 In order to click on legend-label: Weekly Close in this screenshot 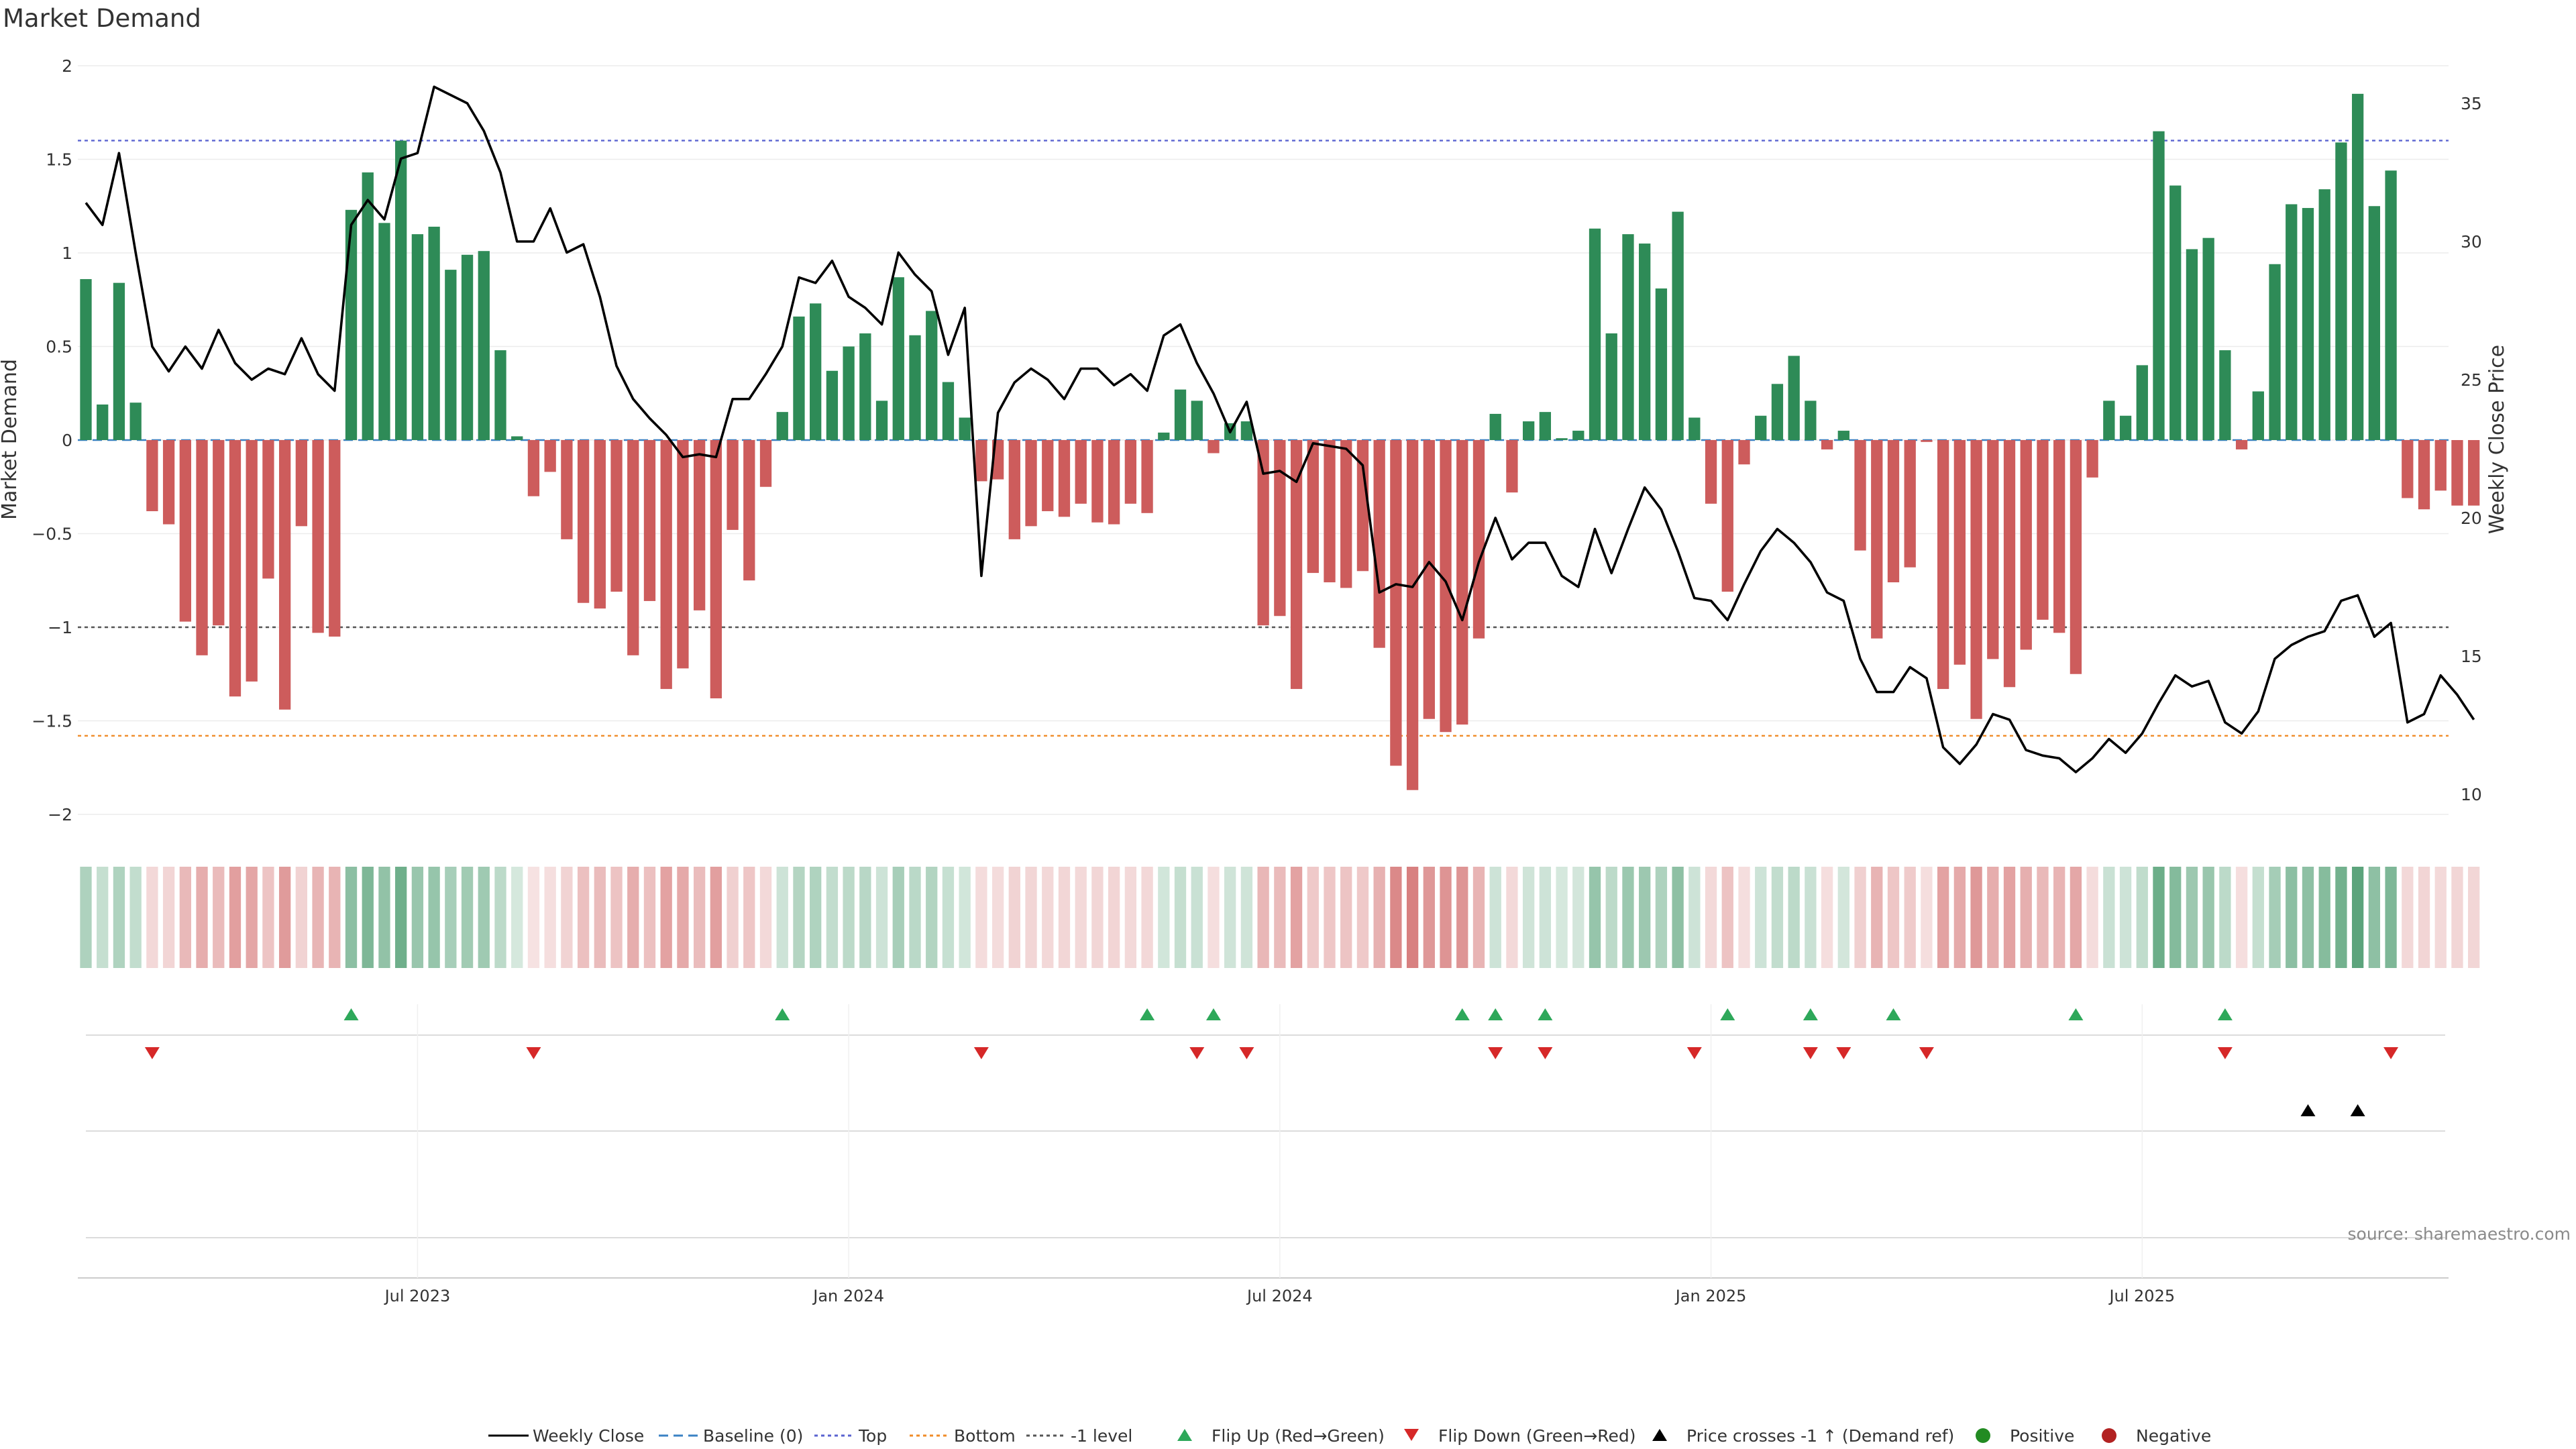, I will do `click(588, 1436)`.